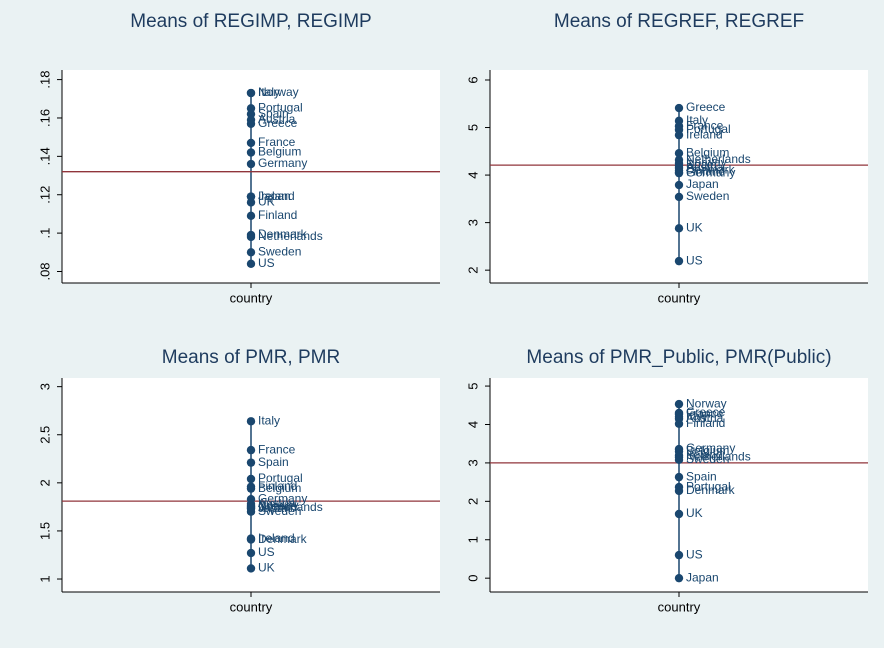 The width and height of the screenshot is (884, 648). I want to click on y-tick-label: 2.5, so click(44, 435).